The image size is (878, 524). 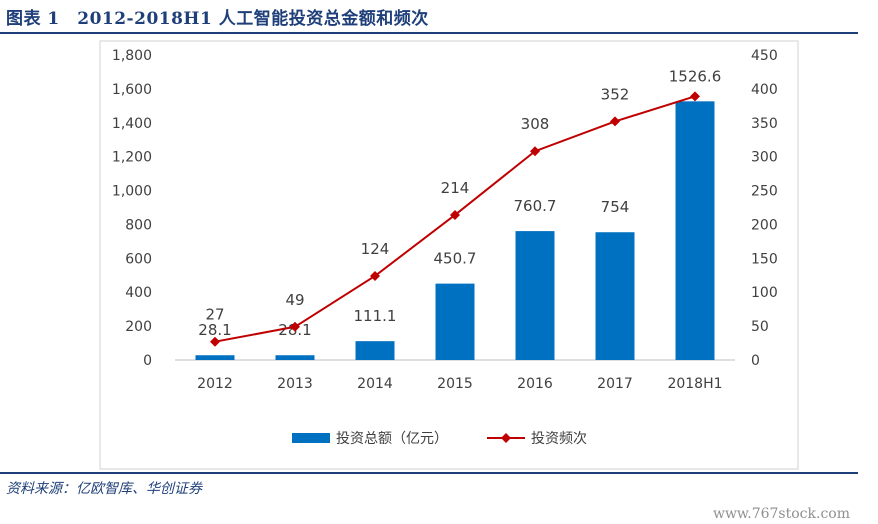 I want to click on right-tick-label: 0, so click(x=755, y=361).